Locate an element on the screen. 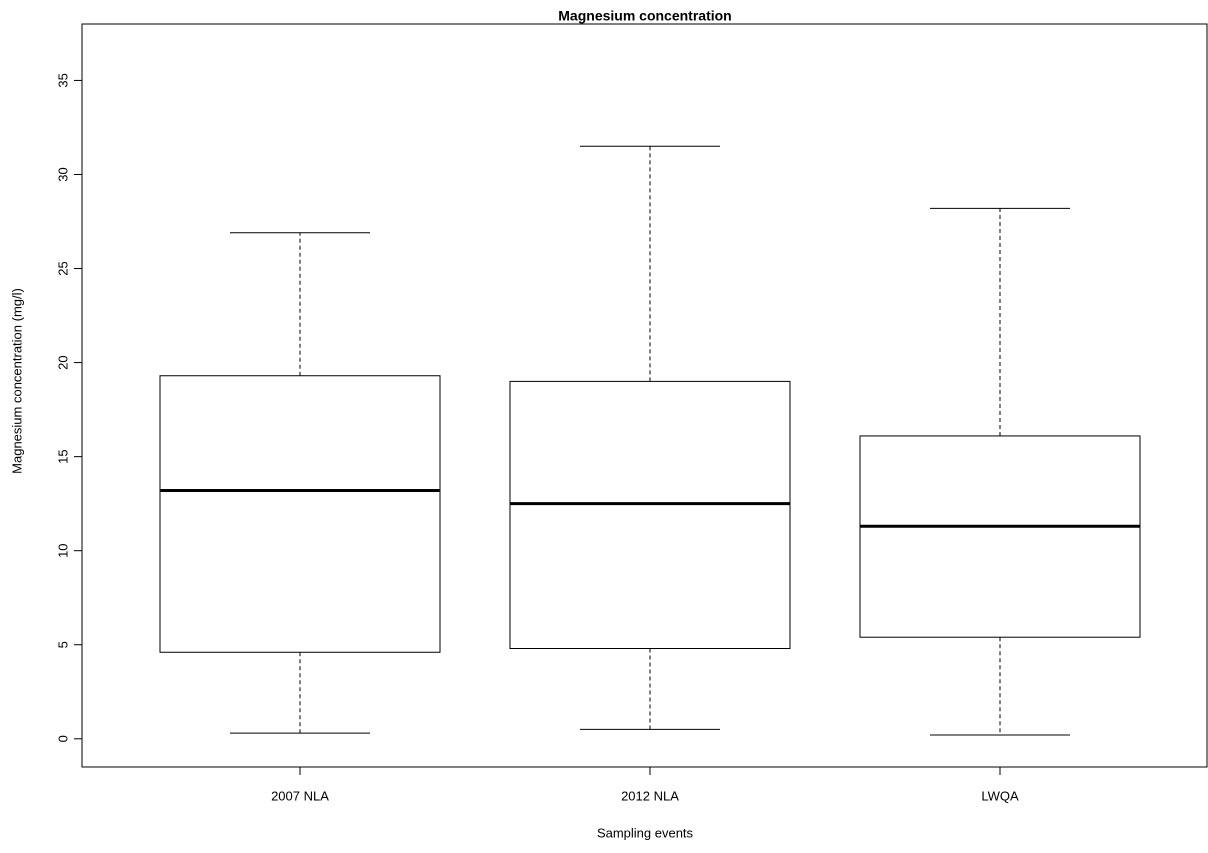 The height and width of the screenshot is (853, 1208). x-axis-label: Sampling events is located at coordinates (645, 832).